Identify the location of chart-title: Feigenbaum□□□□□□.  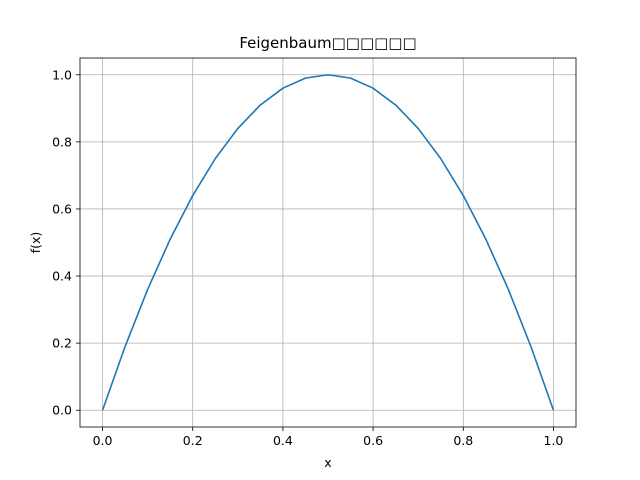
(327, 43).